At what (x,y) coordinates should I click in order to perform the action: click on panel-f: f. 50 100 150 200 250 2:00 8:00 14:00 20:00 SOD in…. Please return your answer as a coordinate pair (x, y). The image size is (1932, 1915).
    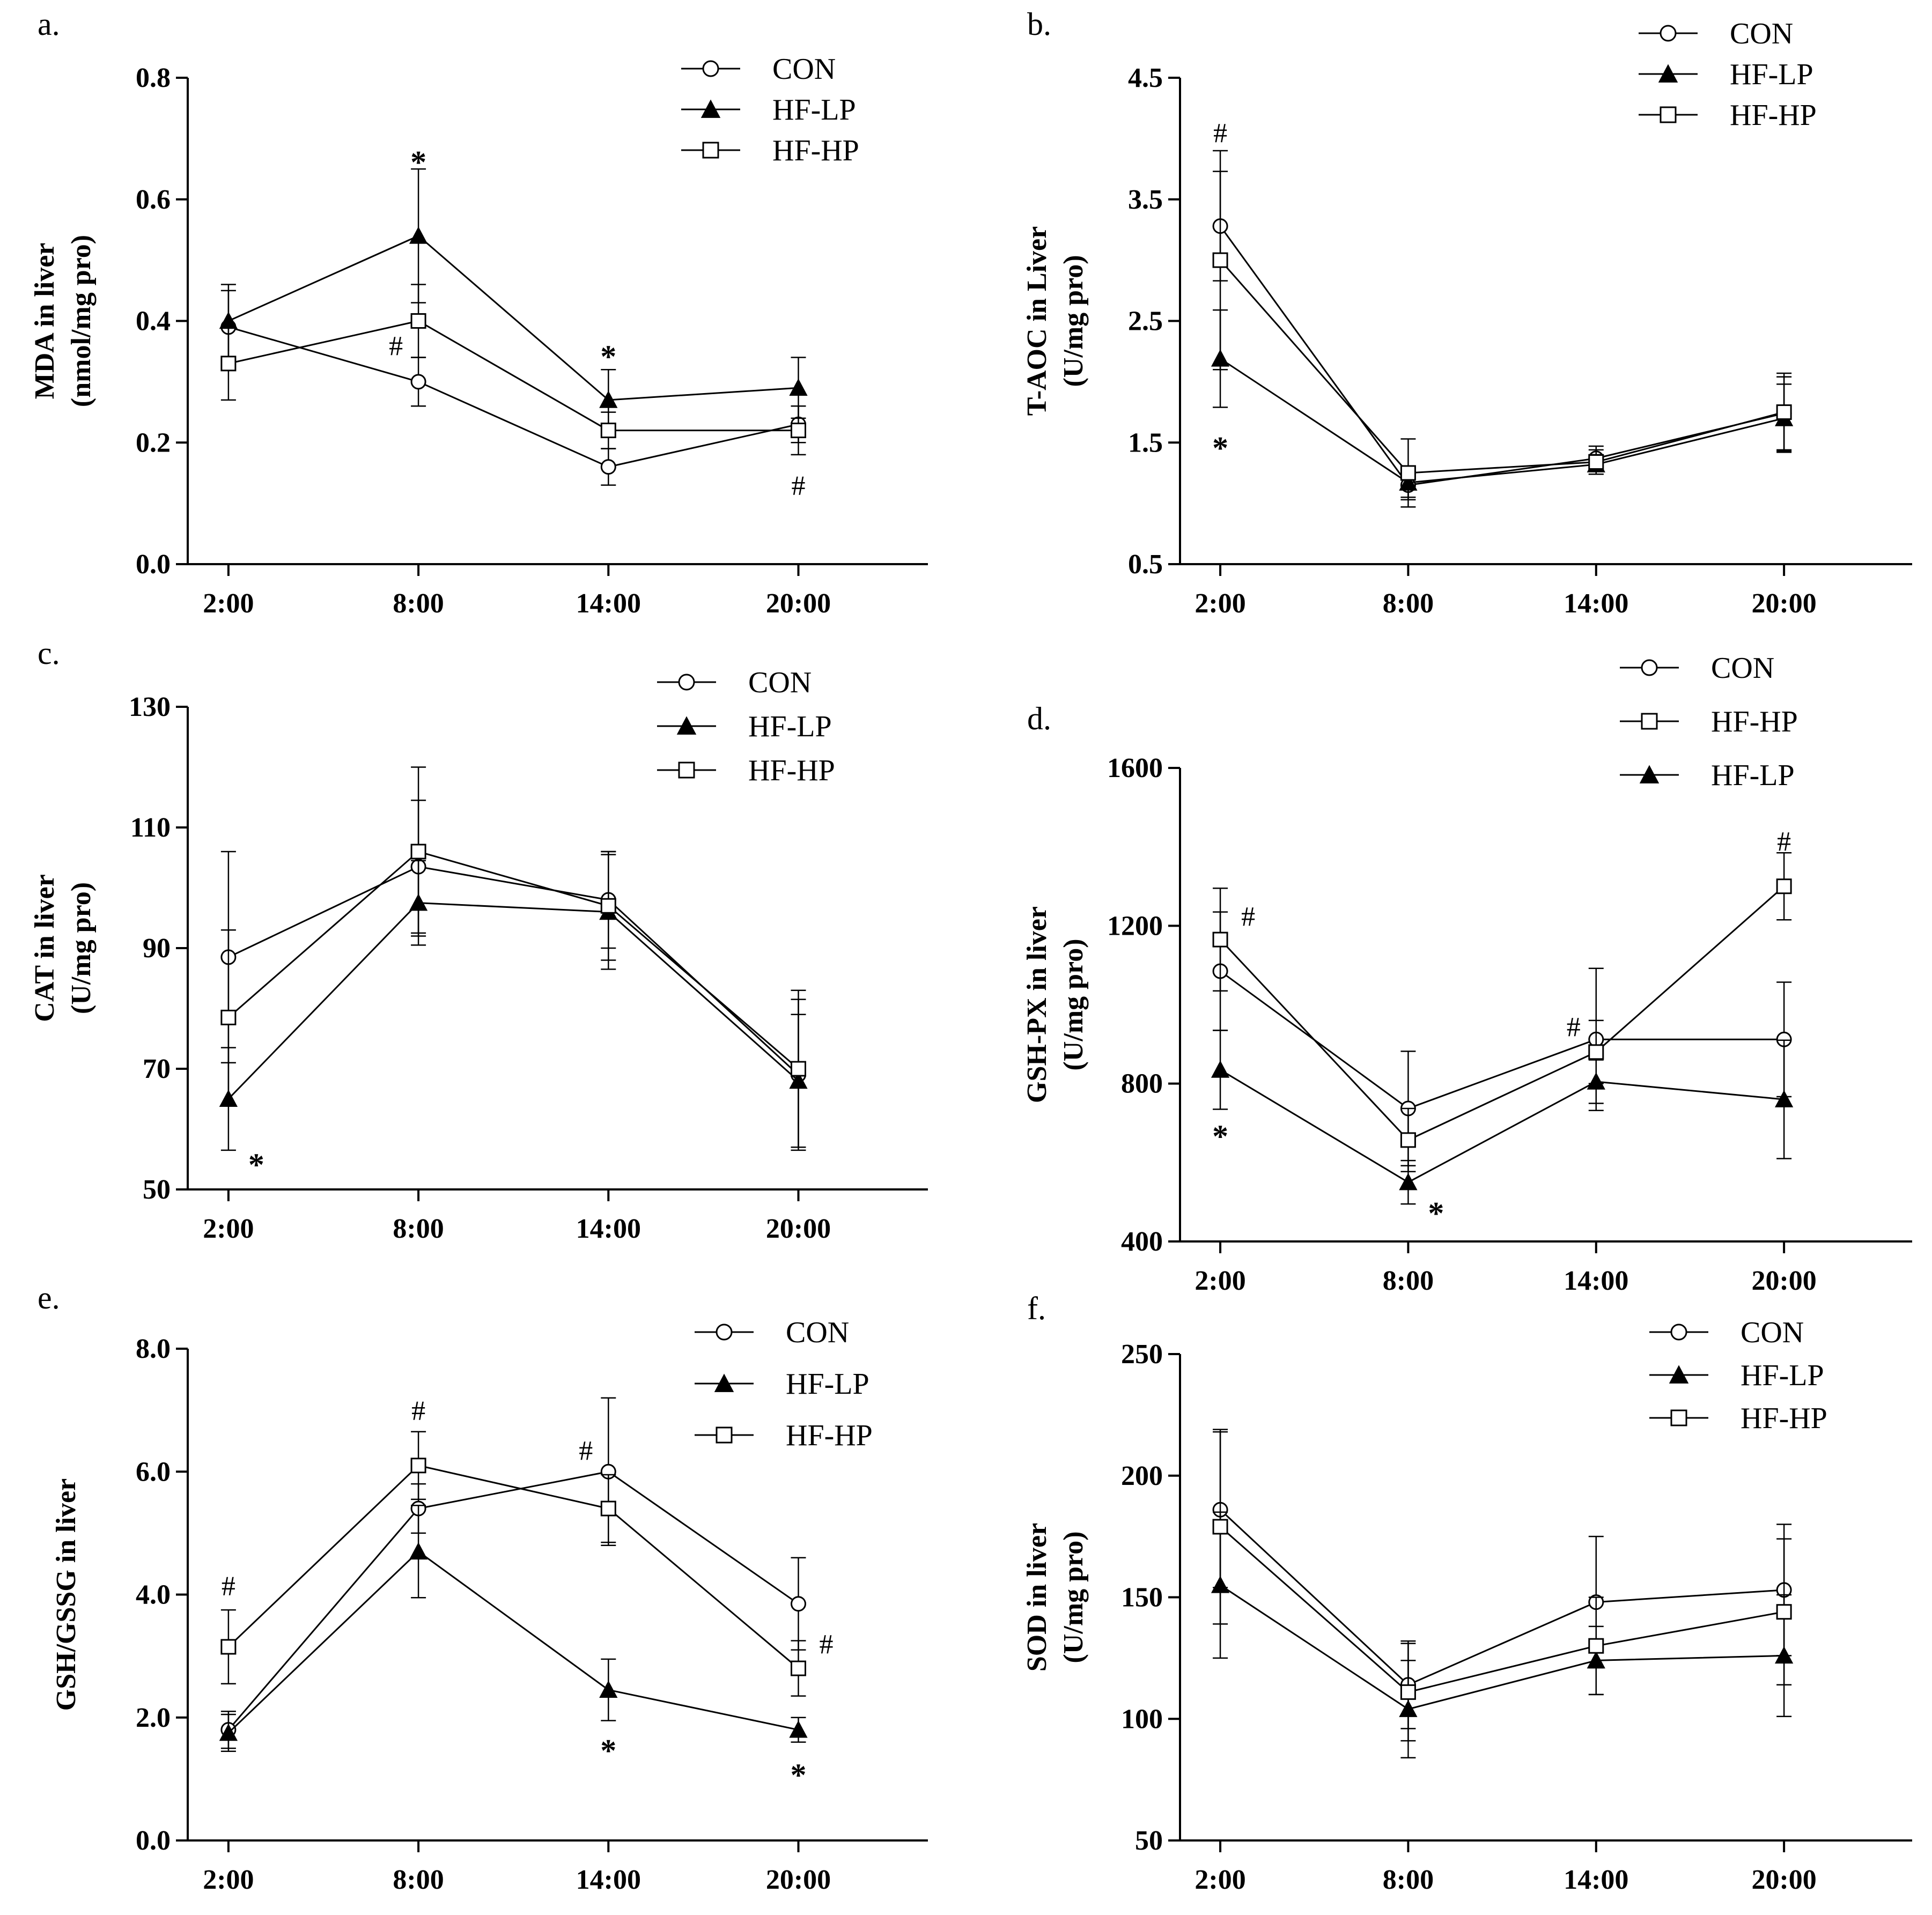
    Looking at the image, I should click on (1467, 1593).